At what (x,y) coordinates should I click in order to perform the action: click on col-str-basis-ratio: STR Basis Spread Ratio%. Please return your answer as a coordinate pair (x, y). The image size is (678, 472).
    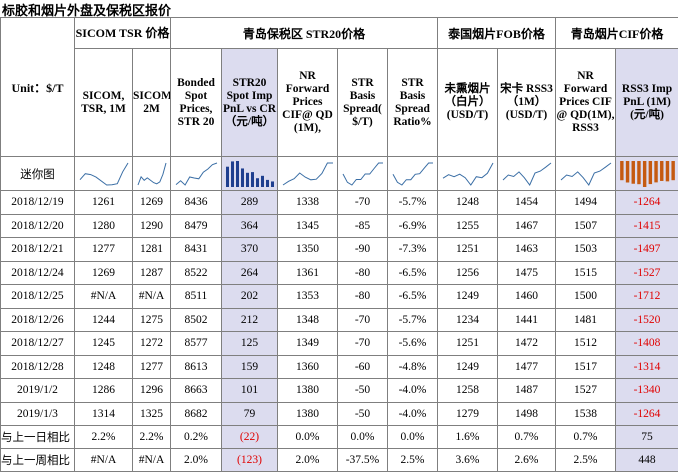
    Looking at the image, I should click on (413, 103).